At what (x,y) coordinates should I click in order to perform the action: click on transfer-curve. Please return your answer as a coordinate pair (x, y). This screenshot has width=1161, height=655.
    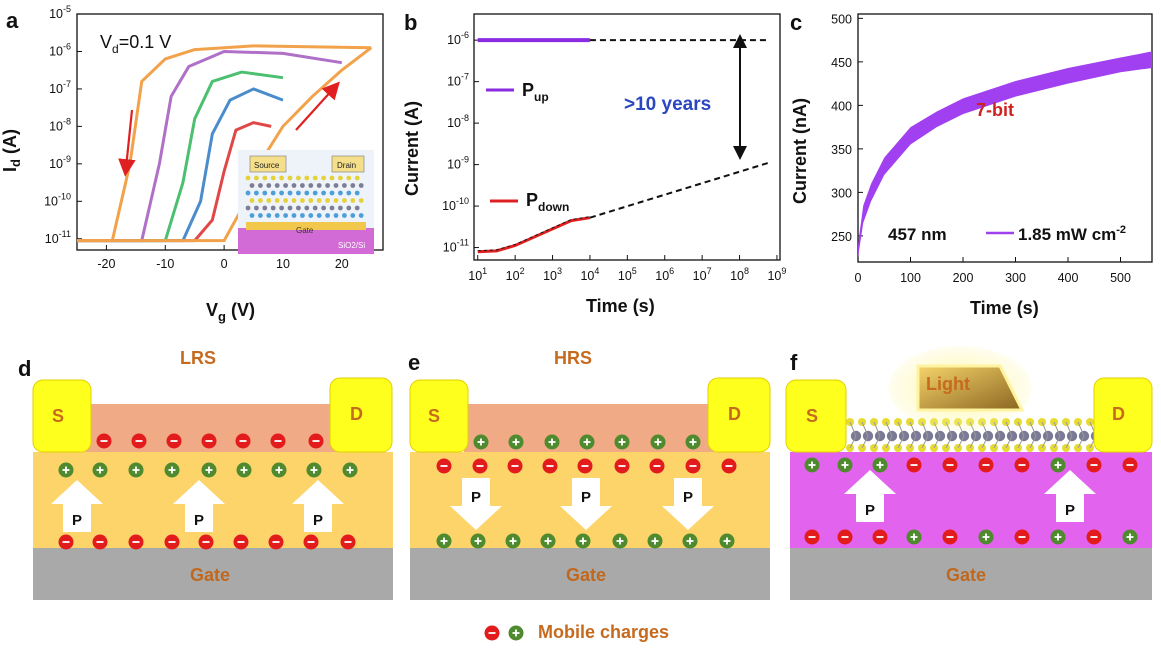
    Looking at the image, I should click on (210, 146).